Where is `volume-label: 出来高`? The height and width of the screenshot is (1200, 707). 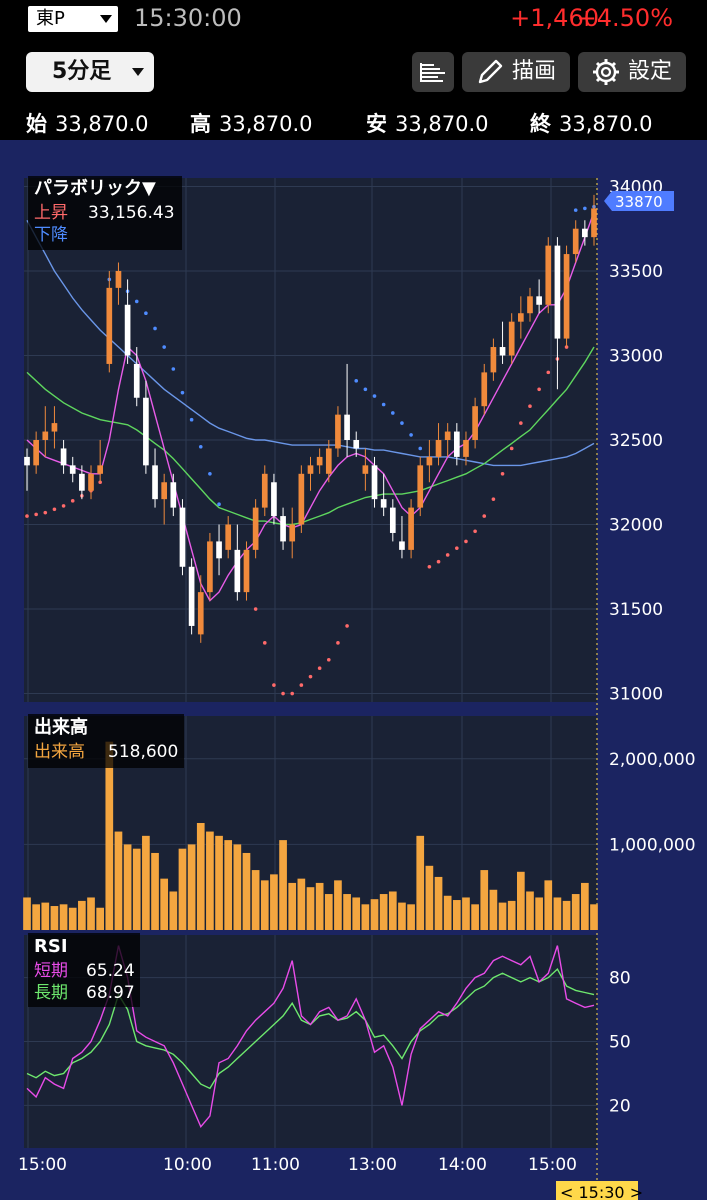
volume-label: 出来高 is located at coordinates (59, 752).